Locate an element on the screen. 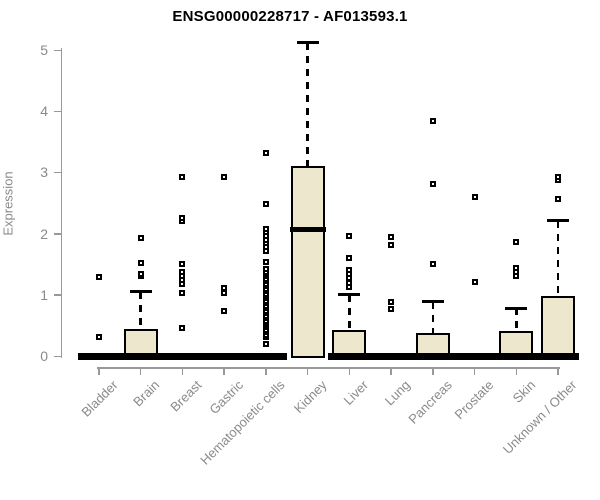 Image resolution: width=600 pixels, height=500 pixels. y-tick-label: 4 is located at coordinates (44, 111).